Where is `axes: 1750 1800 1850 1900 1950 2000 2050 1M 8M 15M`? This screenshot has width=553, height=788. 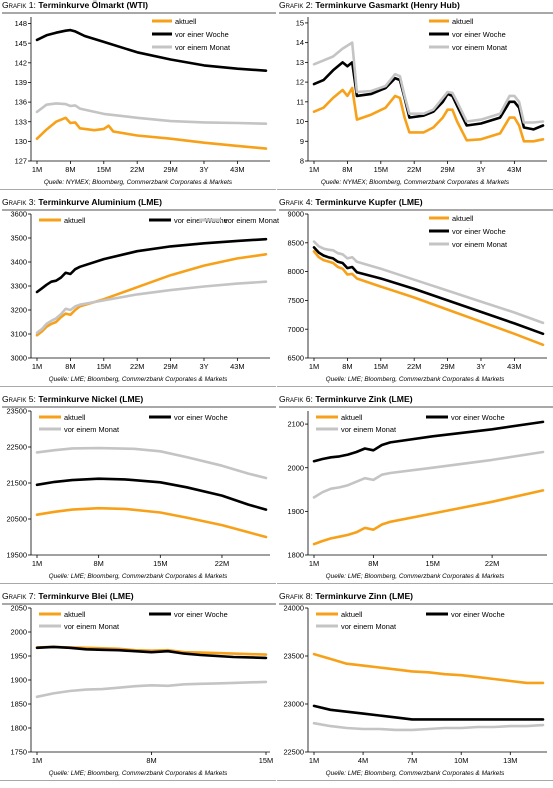
axes: 1750 1800 1850 1900 1950 2000 2050 1M 8M 15M is located at coordinates (142, 684).